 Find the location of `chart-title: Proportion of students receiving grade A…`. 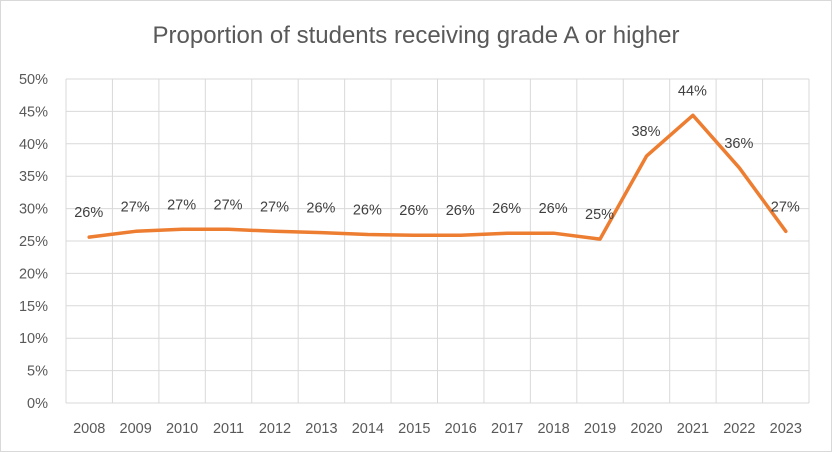

chart-title: Proportion of students receiving grade A… is located at coordinates (416, 35).